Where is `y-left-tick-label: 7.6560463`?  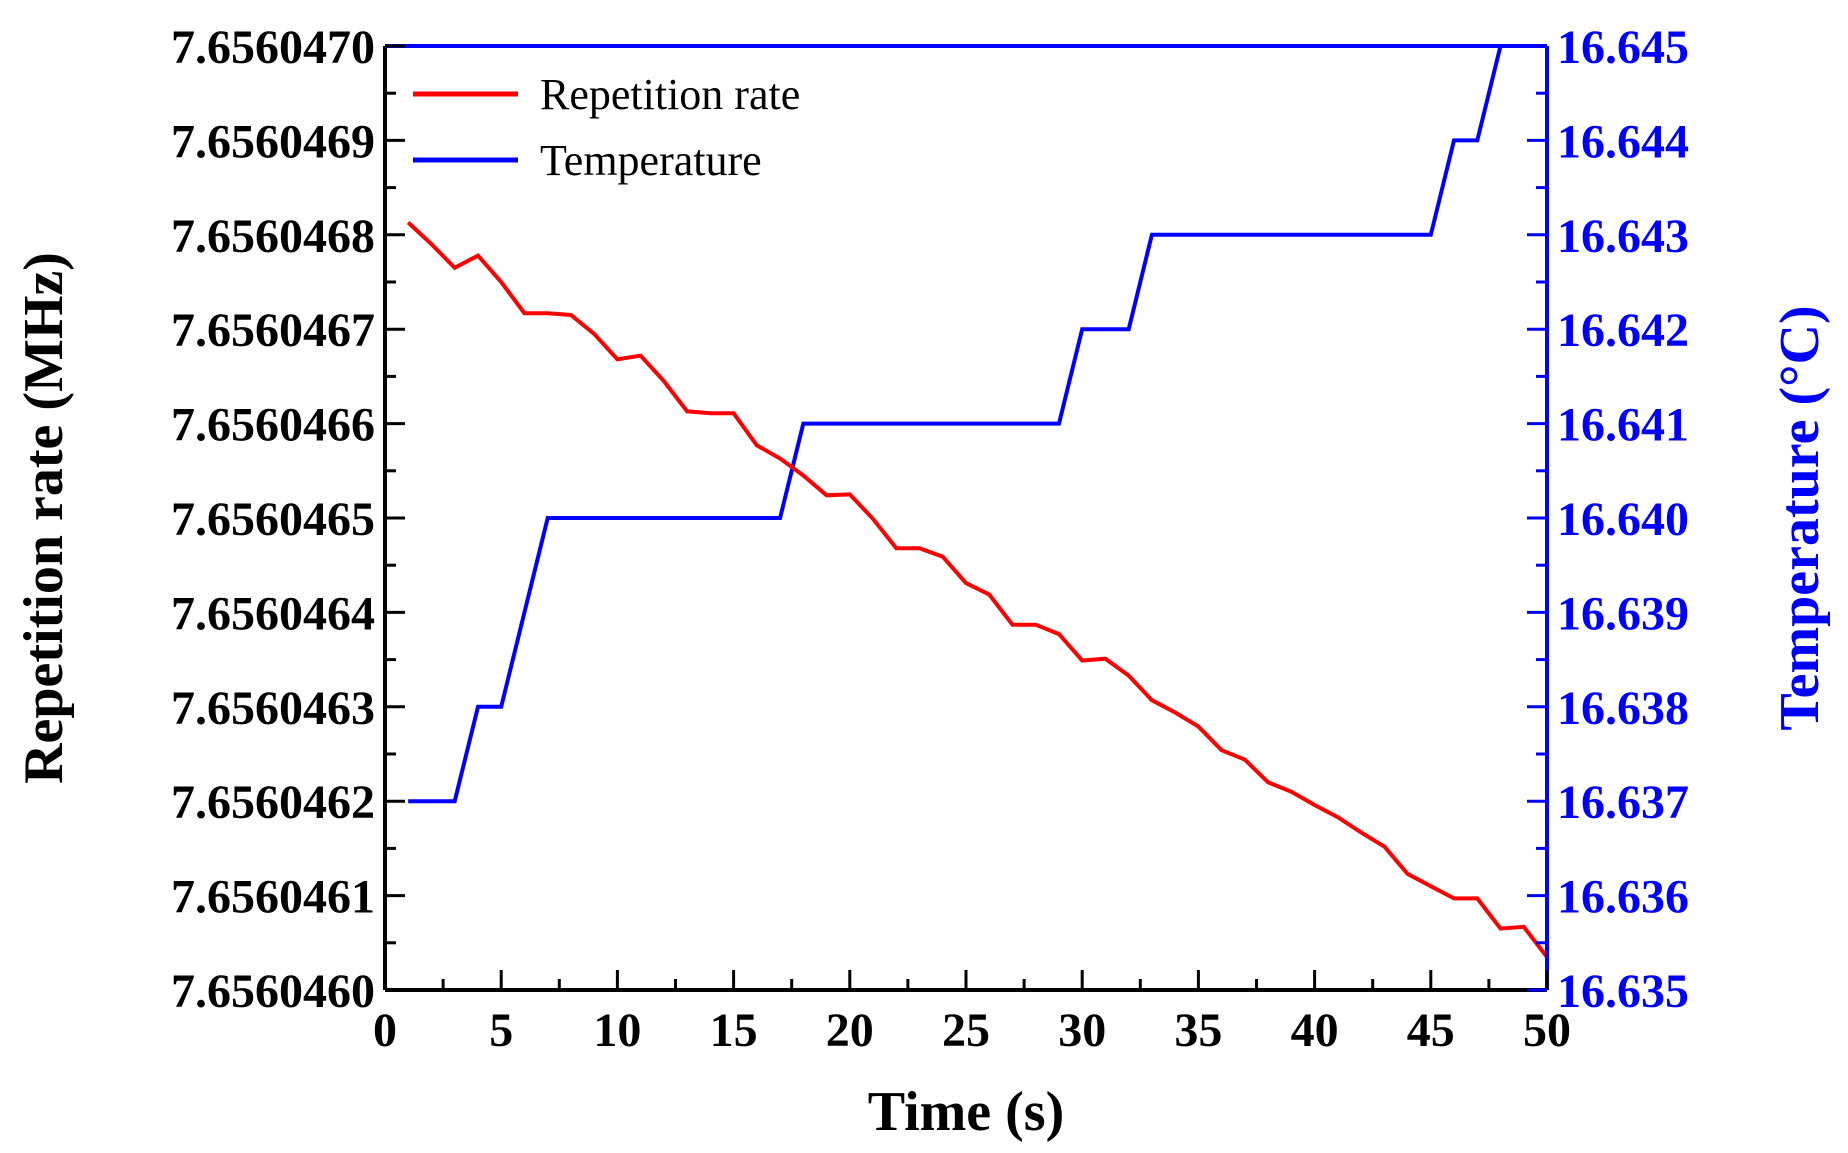 y-left-tick-label: 7.6560463 is located at coordinates (273, 708).